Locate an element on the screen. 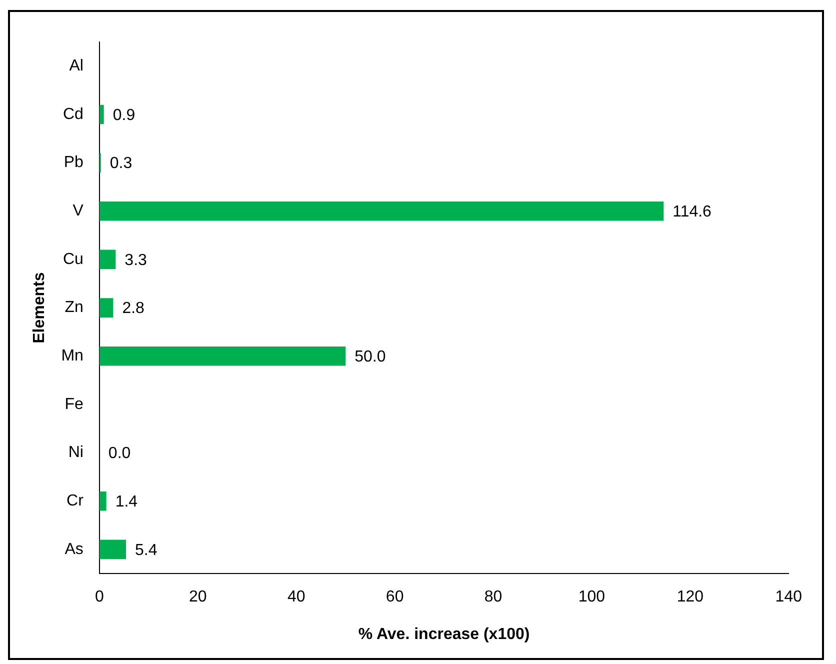 The width and height of the screenshot is (836, 664). x-tick-label: 140 is located at coordinates (788, 597).